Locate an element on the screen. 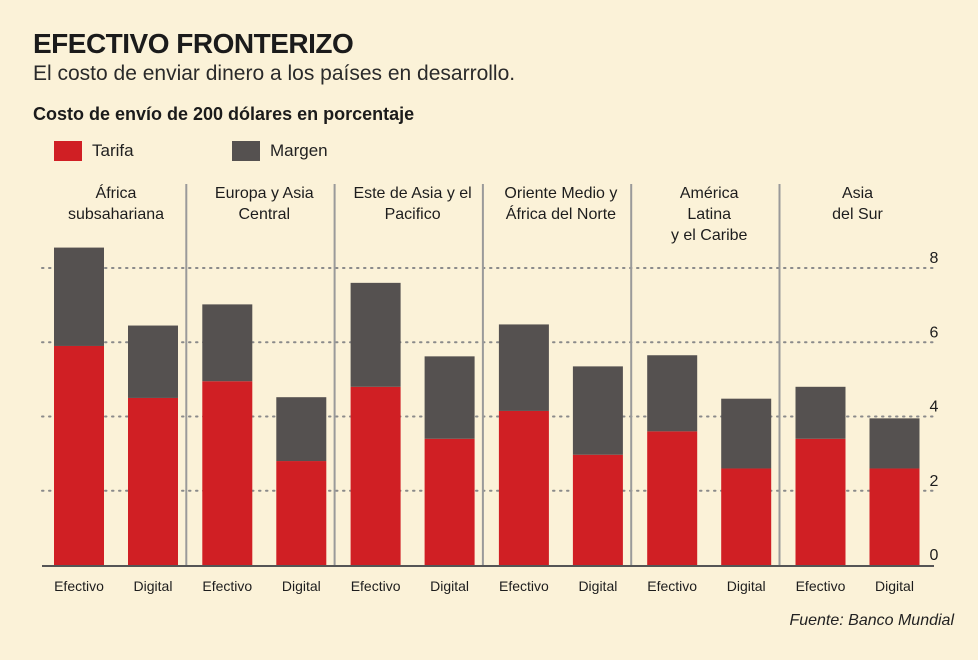 The height and width of the screenshot is (660, 978). legend-label-margen: Margen is located at coordinates (299, 150).